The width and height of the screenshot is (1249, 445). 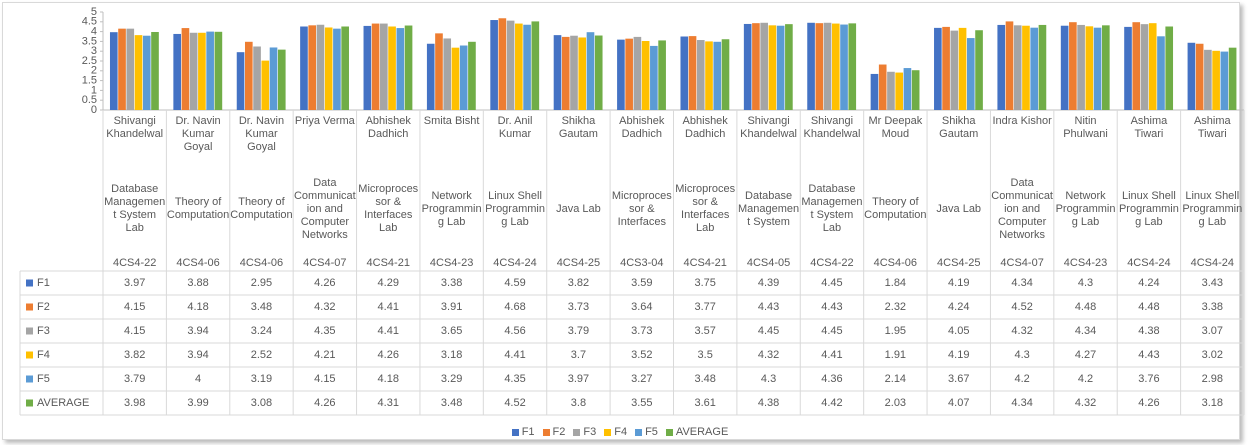 I want to click on table-value: 4.26, so click(x=324, y=283).